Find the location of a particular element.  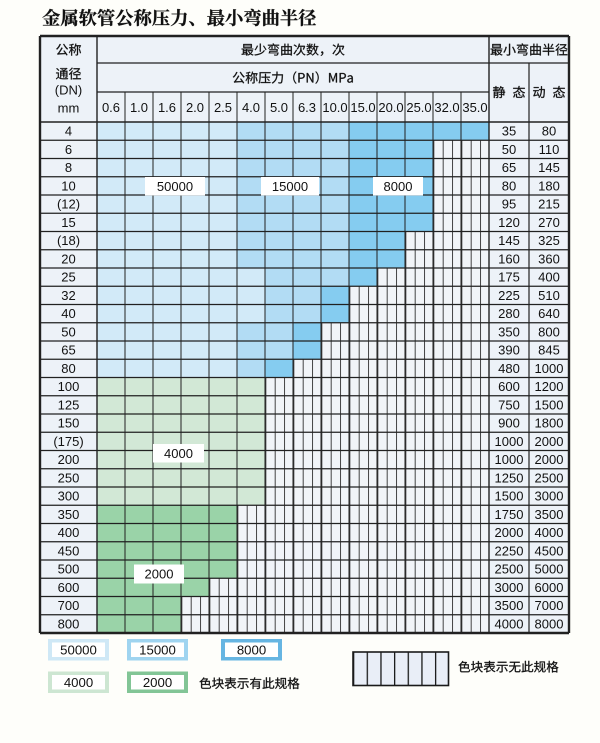

svg-text: 1.6 is located at coordinates (167, 107).